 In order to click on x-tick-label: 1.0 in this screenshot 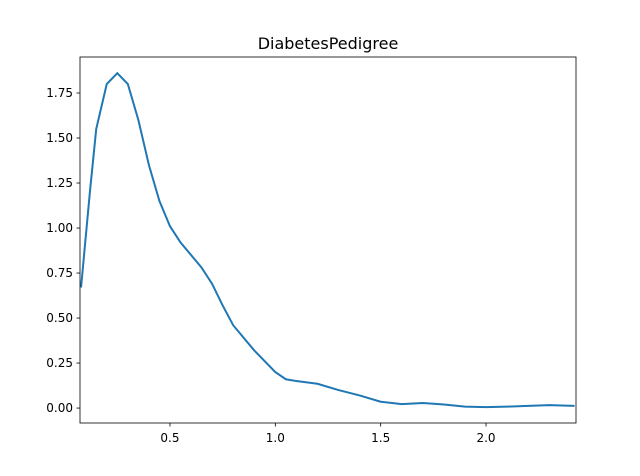, I will do `click(275, 438)`.